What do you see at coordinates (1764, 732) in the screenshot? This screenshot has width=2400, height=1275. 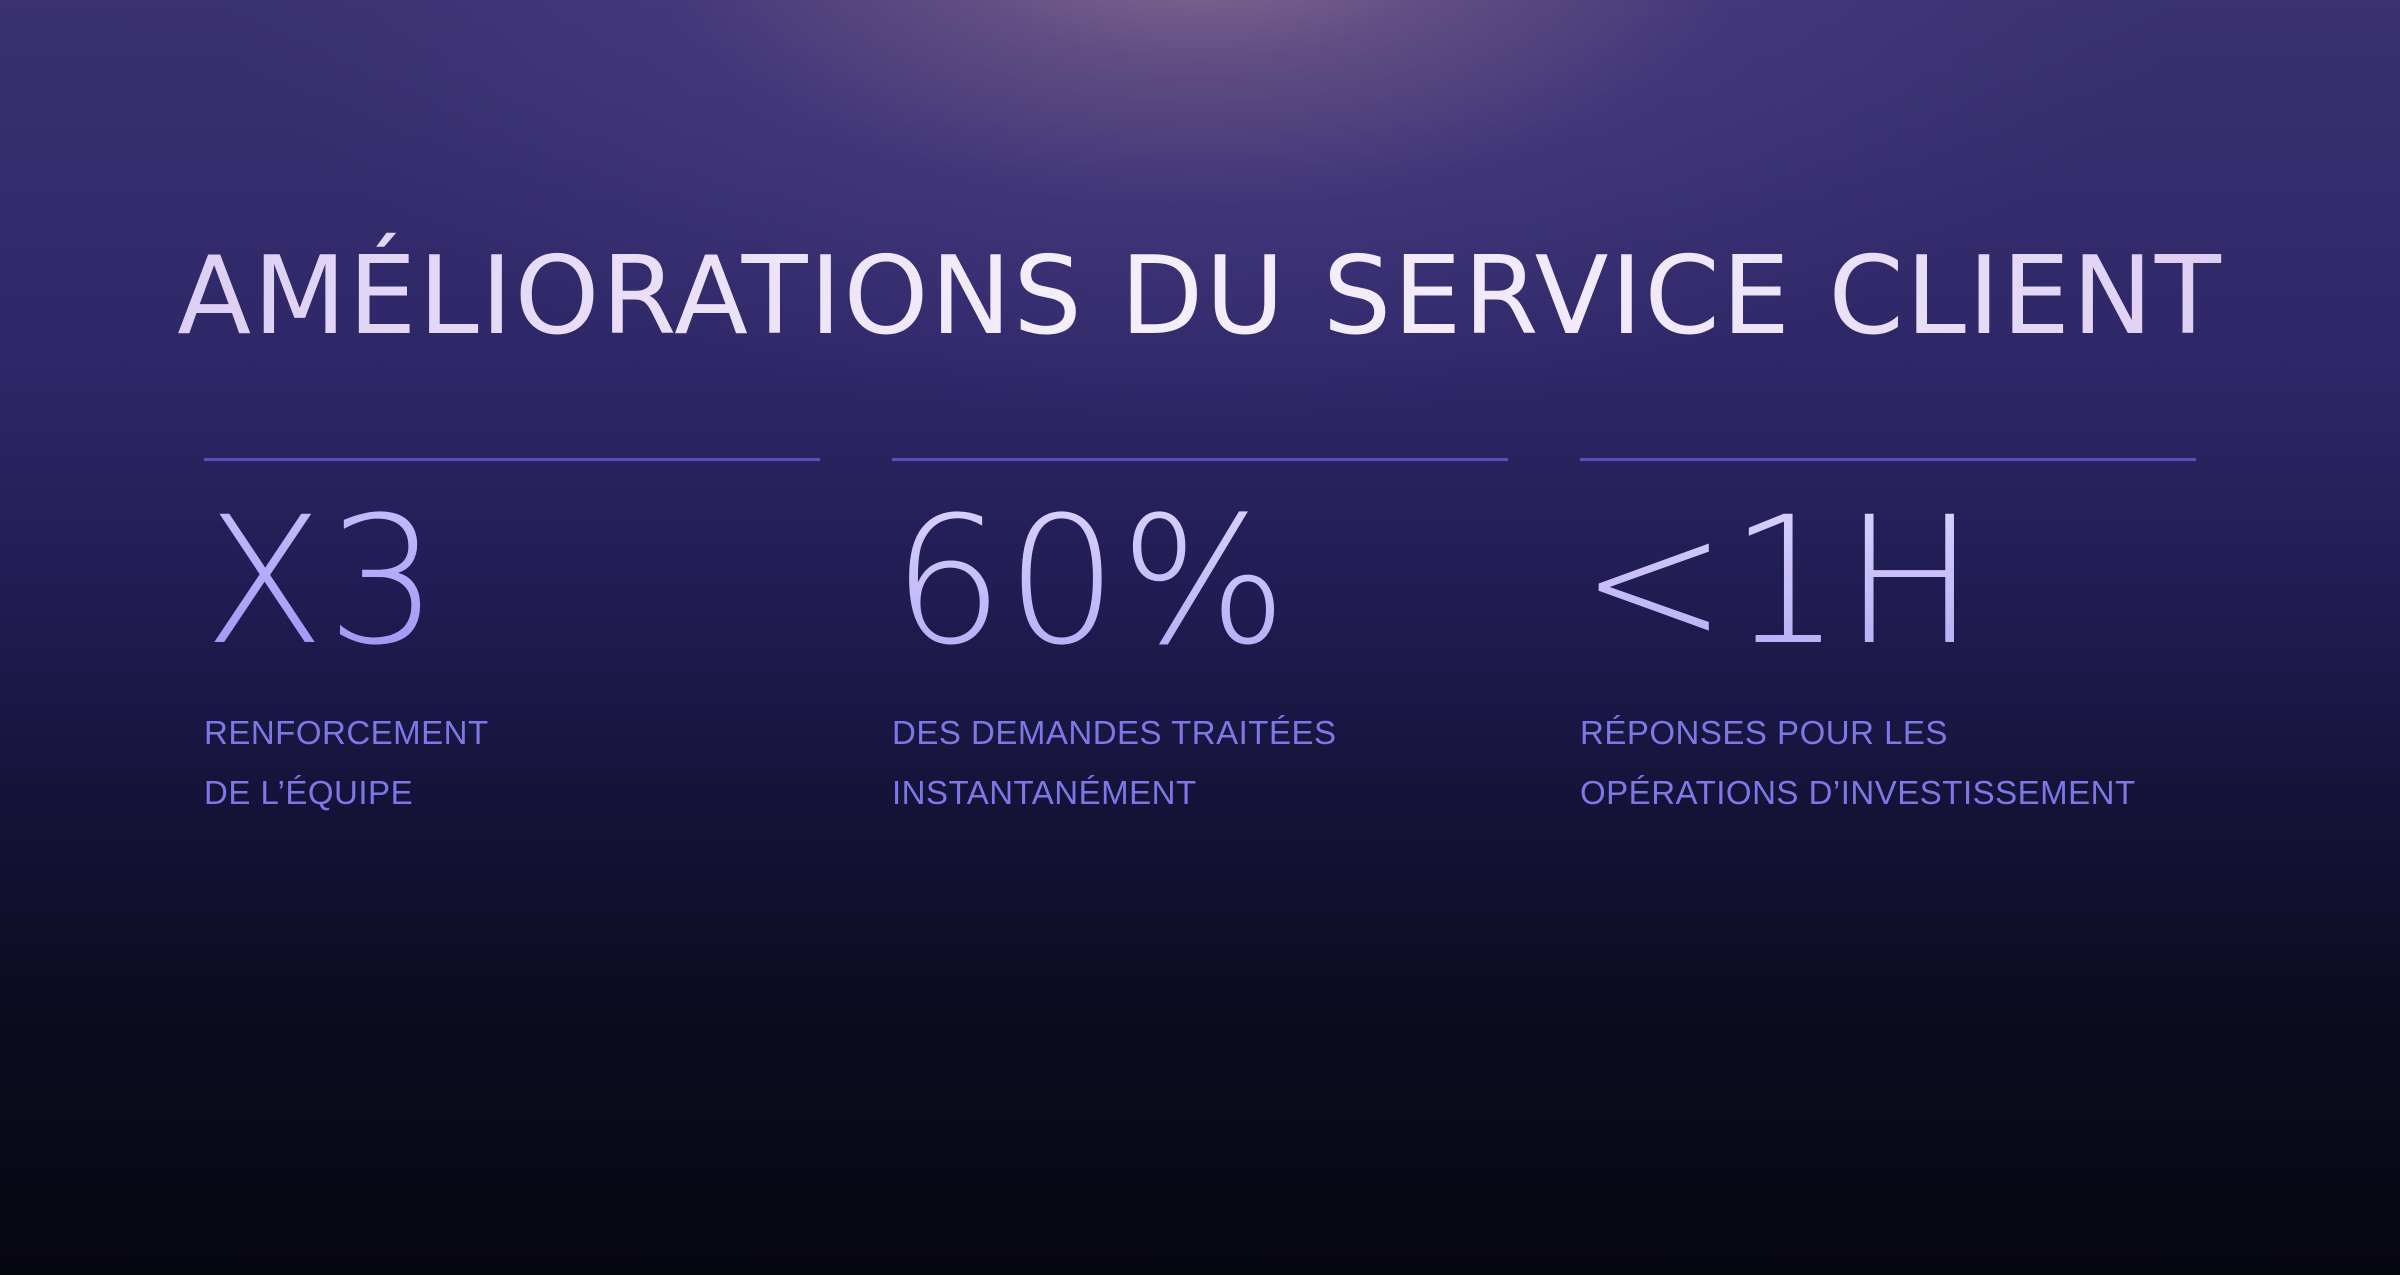 I see `stat-label-line: RÉPONSES POUR LES` at bounding box center [1764, 732].